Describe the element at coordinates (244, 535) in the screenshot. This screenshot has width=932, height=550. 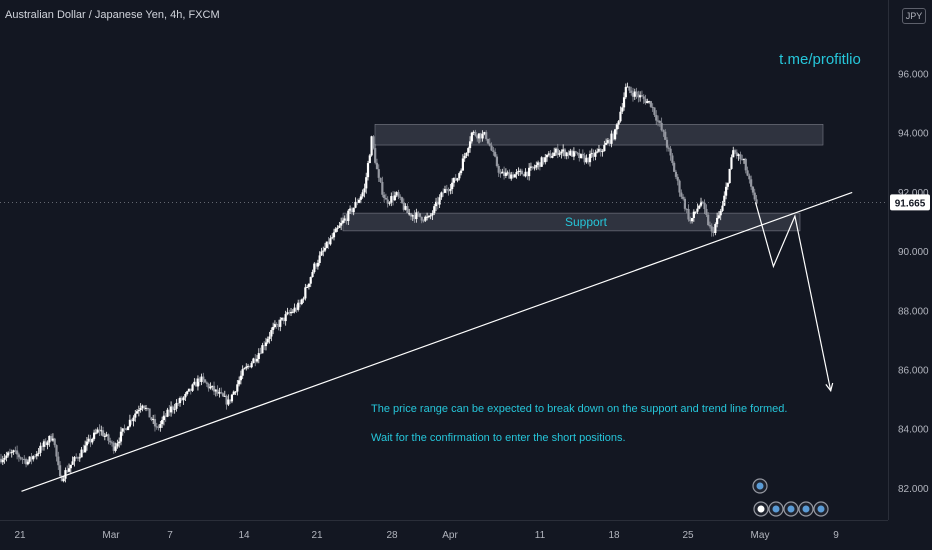
I see `x-tick-label: 14` at that location.